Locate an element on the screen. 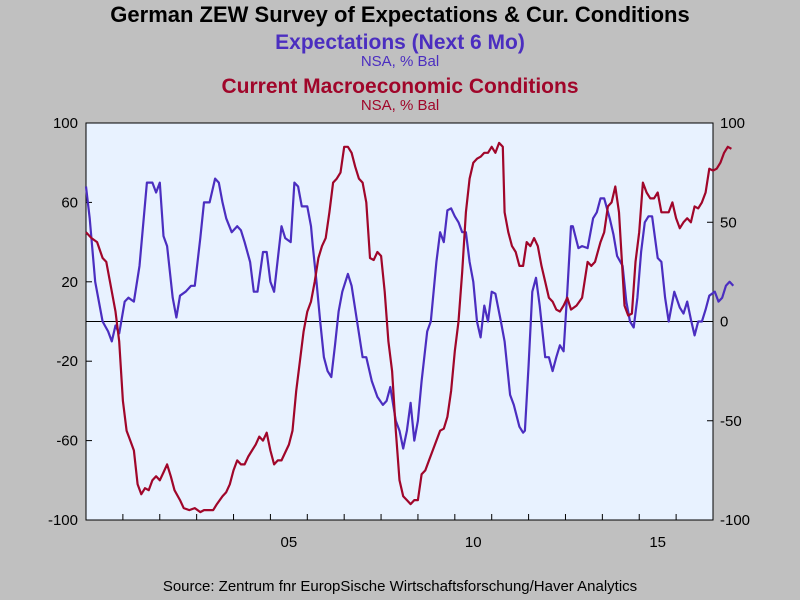 Image resolution: width=800 pixels, height=600 pixels. right-axis-label: -100 is located at coordinates (735, 520).